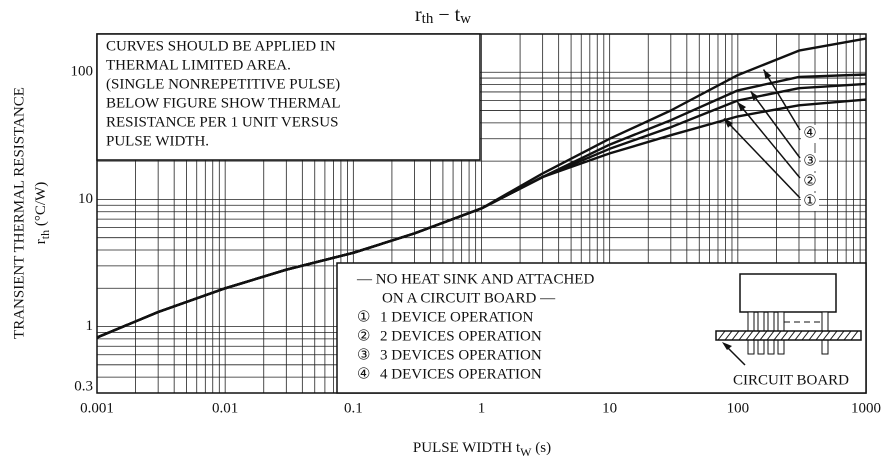 The image size is (889, 467). I want to click on note-text: RESISTANCE PER 1 UNIT VERSUS, so click(222, 122).